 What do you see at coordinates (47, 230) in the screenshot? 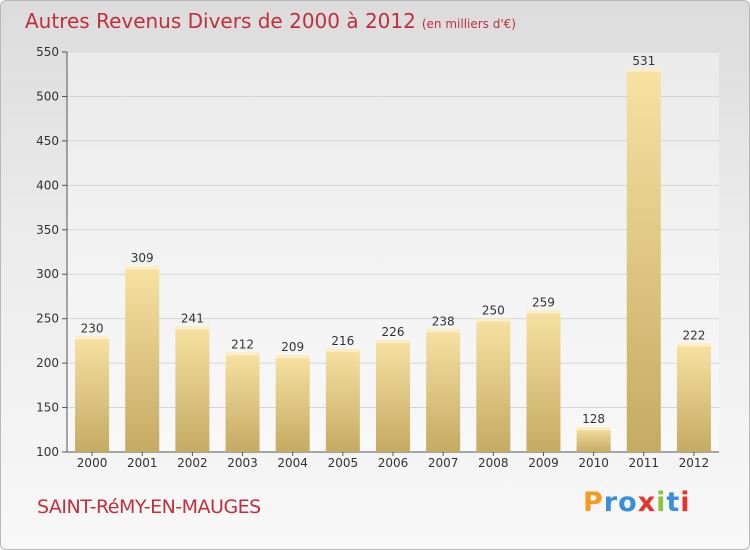
I see `y-tick-label: 350` at bounding box center [47, 230].